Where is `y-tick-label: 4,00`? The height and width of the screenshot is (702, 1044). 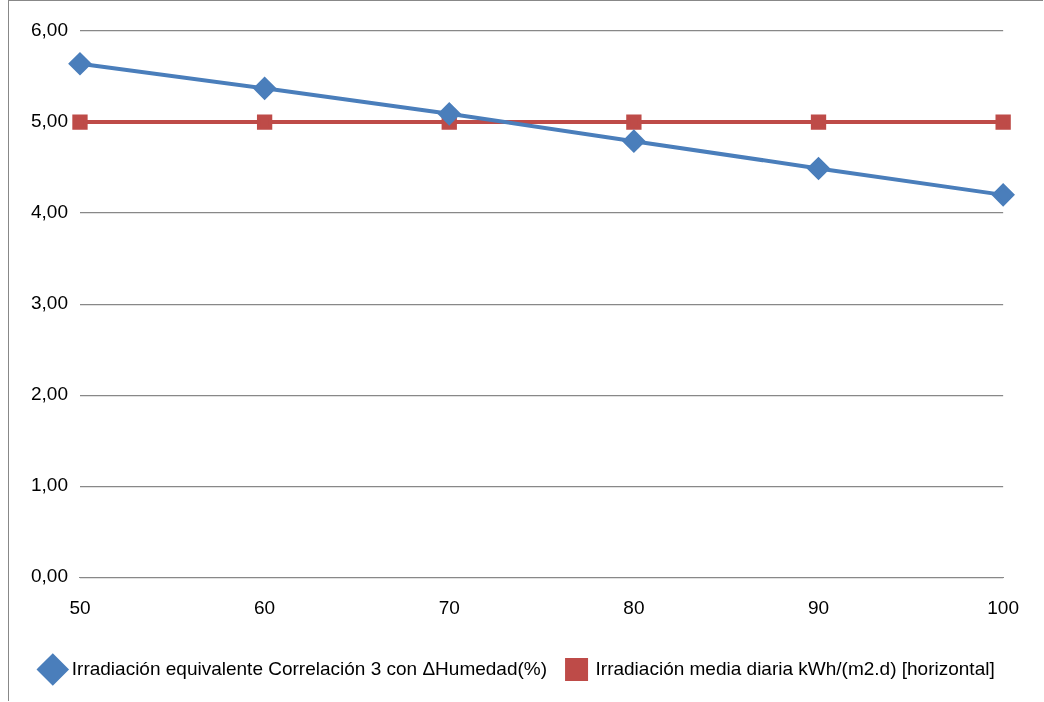 y-tick-label: 4,00 is located at coordinates (49, 212).